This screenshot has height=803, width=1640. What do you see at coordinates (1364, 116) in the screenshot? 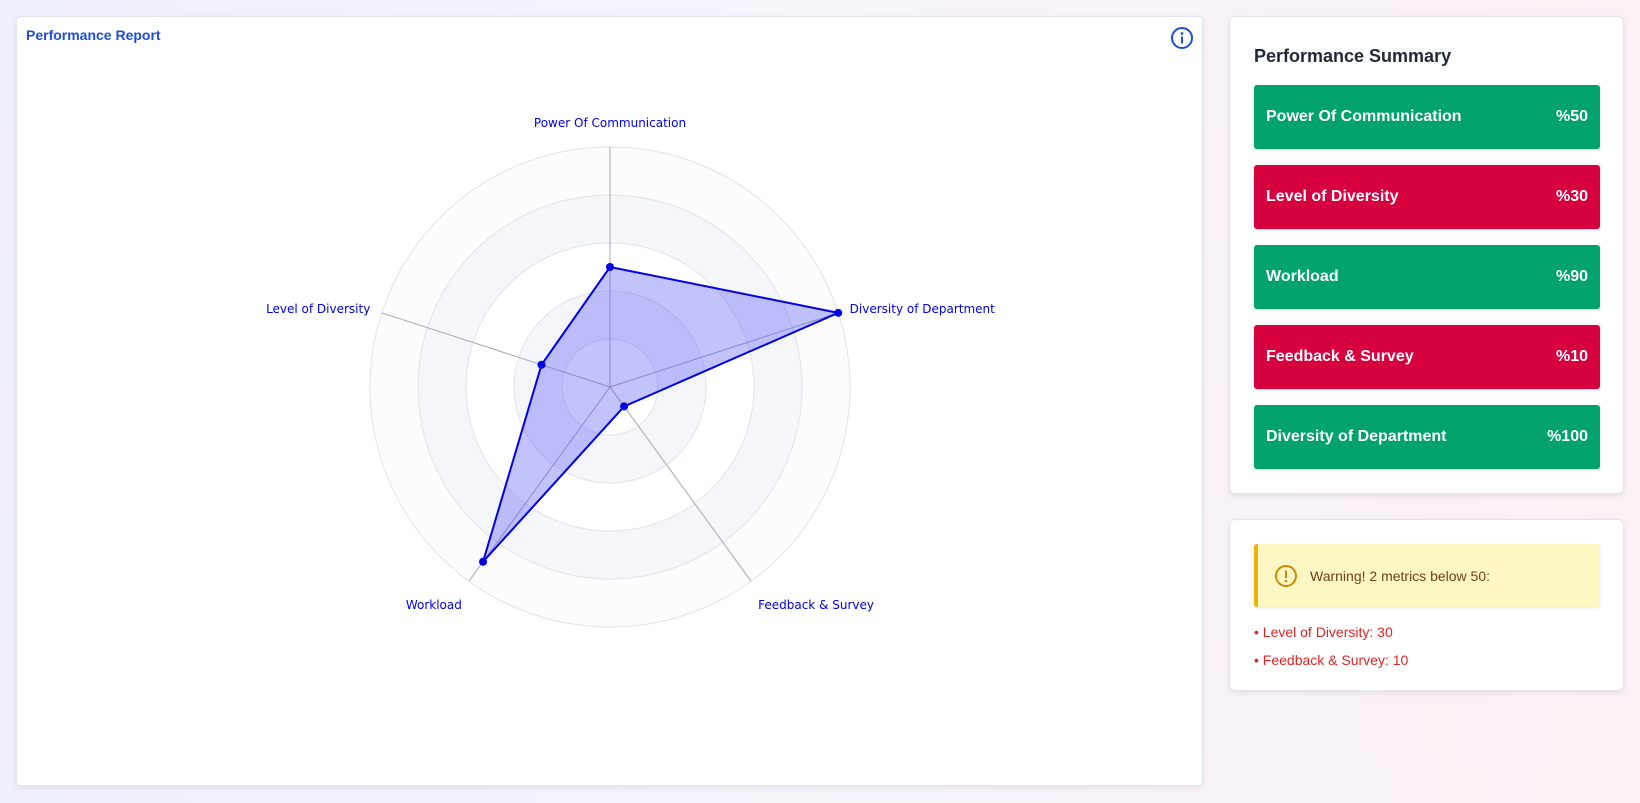
I see `metric-label: Power Of Communication` at bounding box center [1364, 116].